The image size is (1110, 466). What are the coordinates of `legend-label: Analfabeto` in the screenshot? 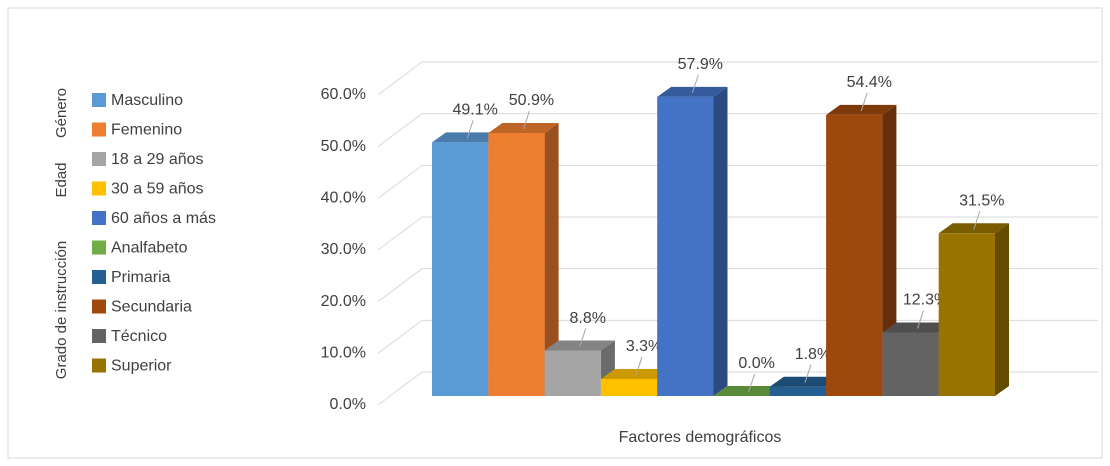 It's located at (149, 248).